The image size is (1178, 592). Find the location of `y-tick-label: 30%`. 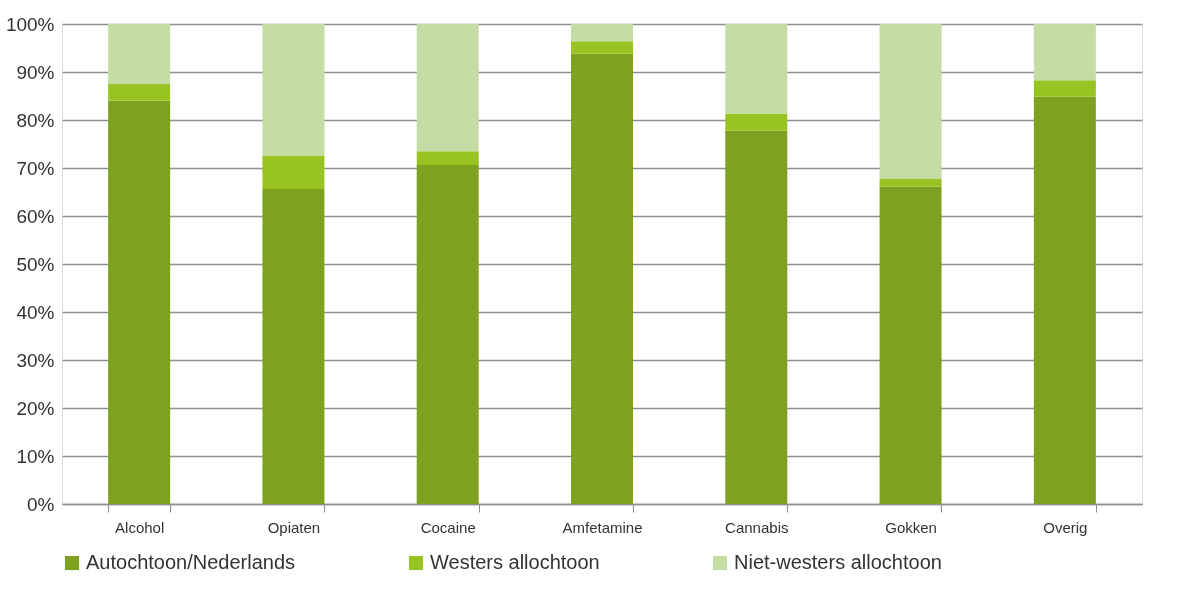

y-tick-label: 30% is located at coordinates (35, 360).